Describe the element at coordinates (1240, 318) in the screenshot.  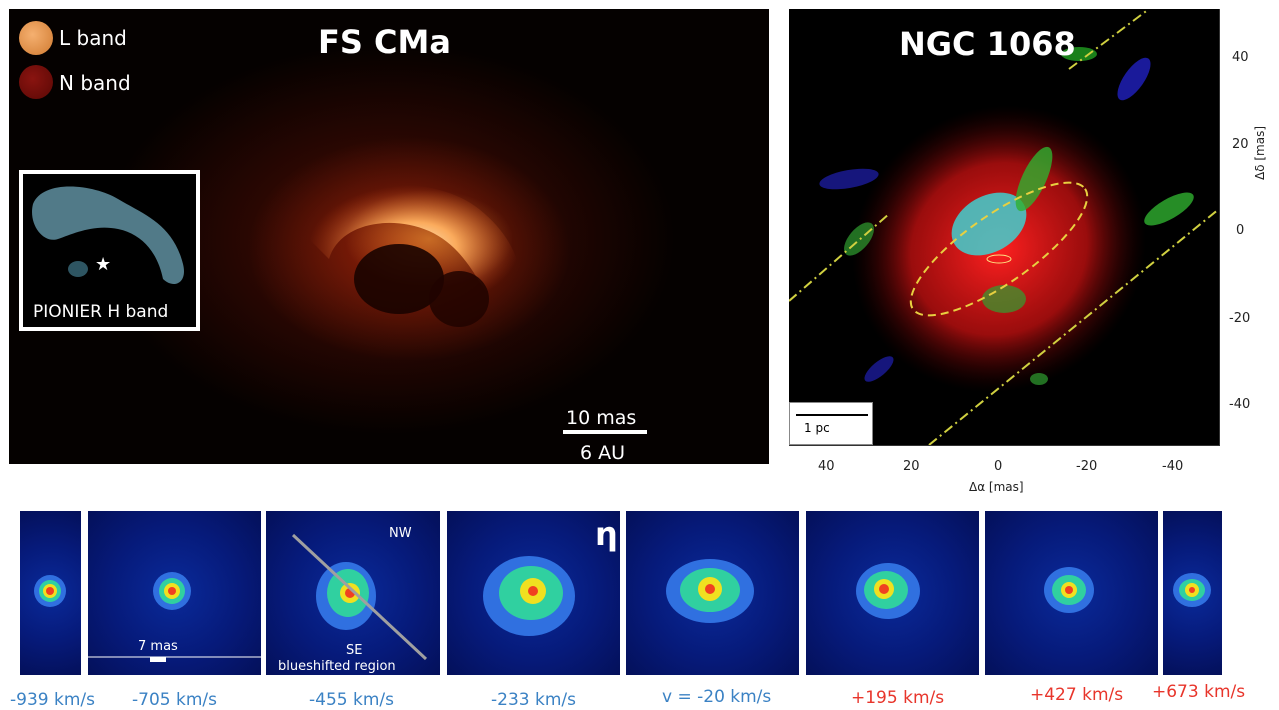
I see `y-tick: -20` at that location.